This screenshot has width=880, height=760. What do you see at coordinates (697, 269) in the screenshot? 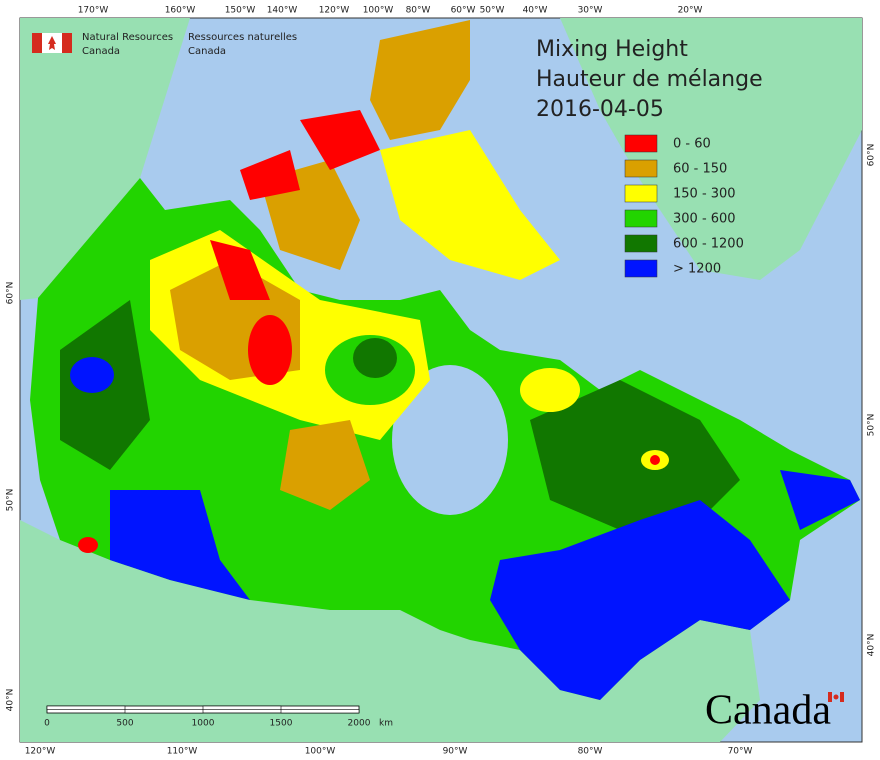
I see `legend-label: > 1200` at bounding box center [697, 269].